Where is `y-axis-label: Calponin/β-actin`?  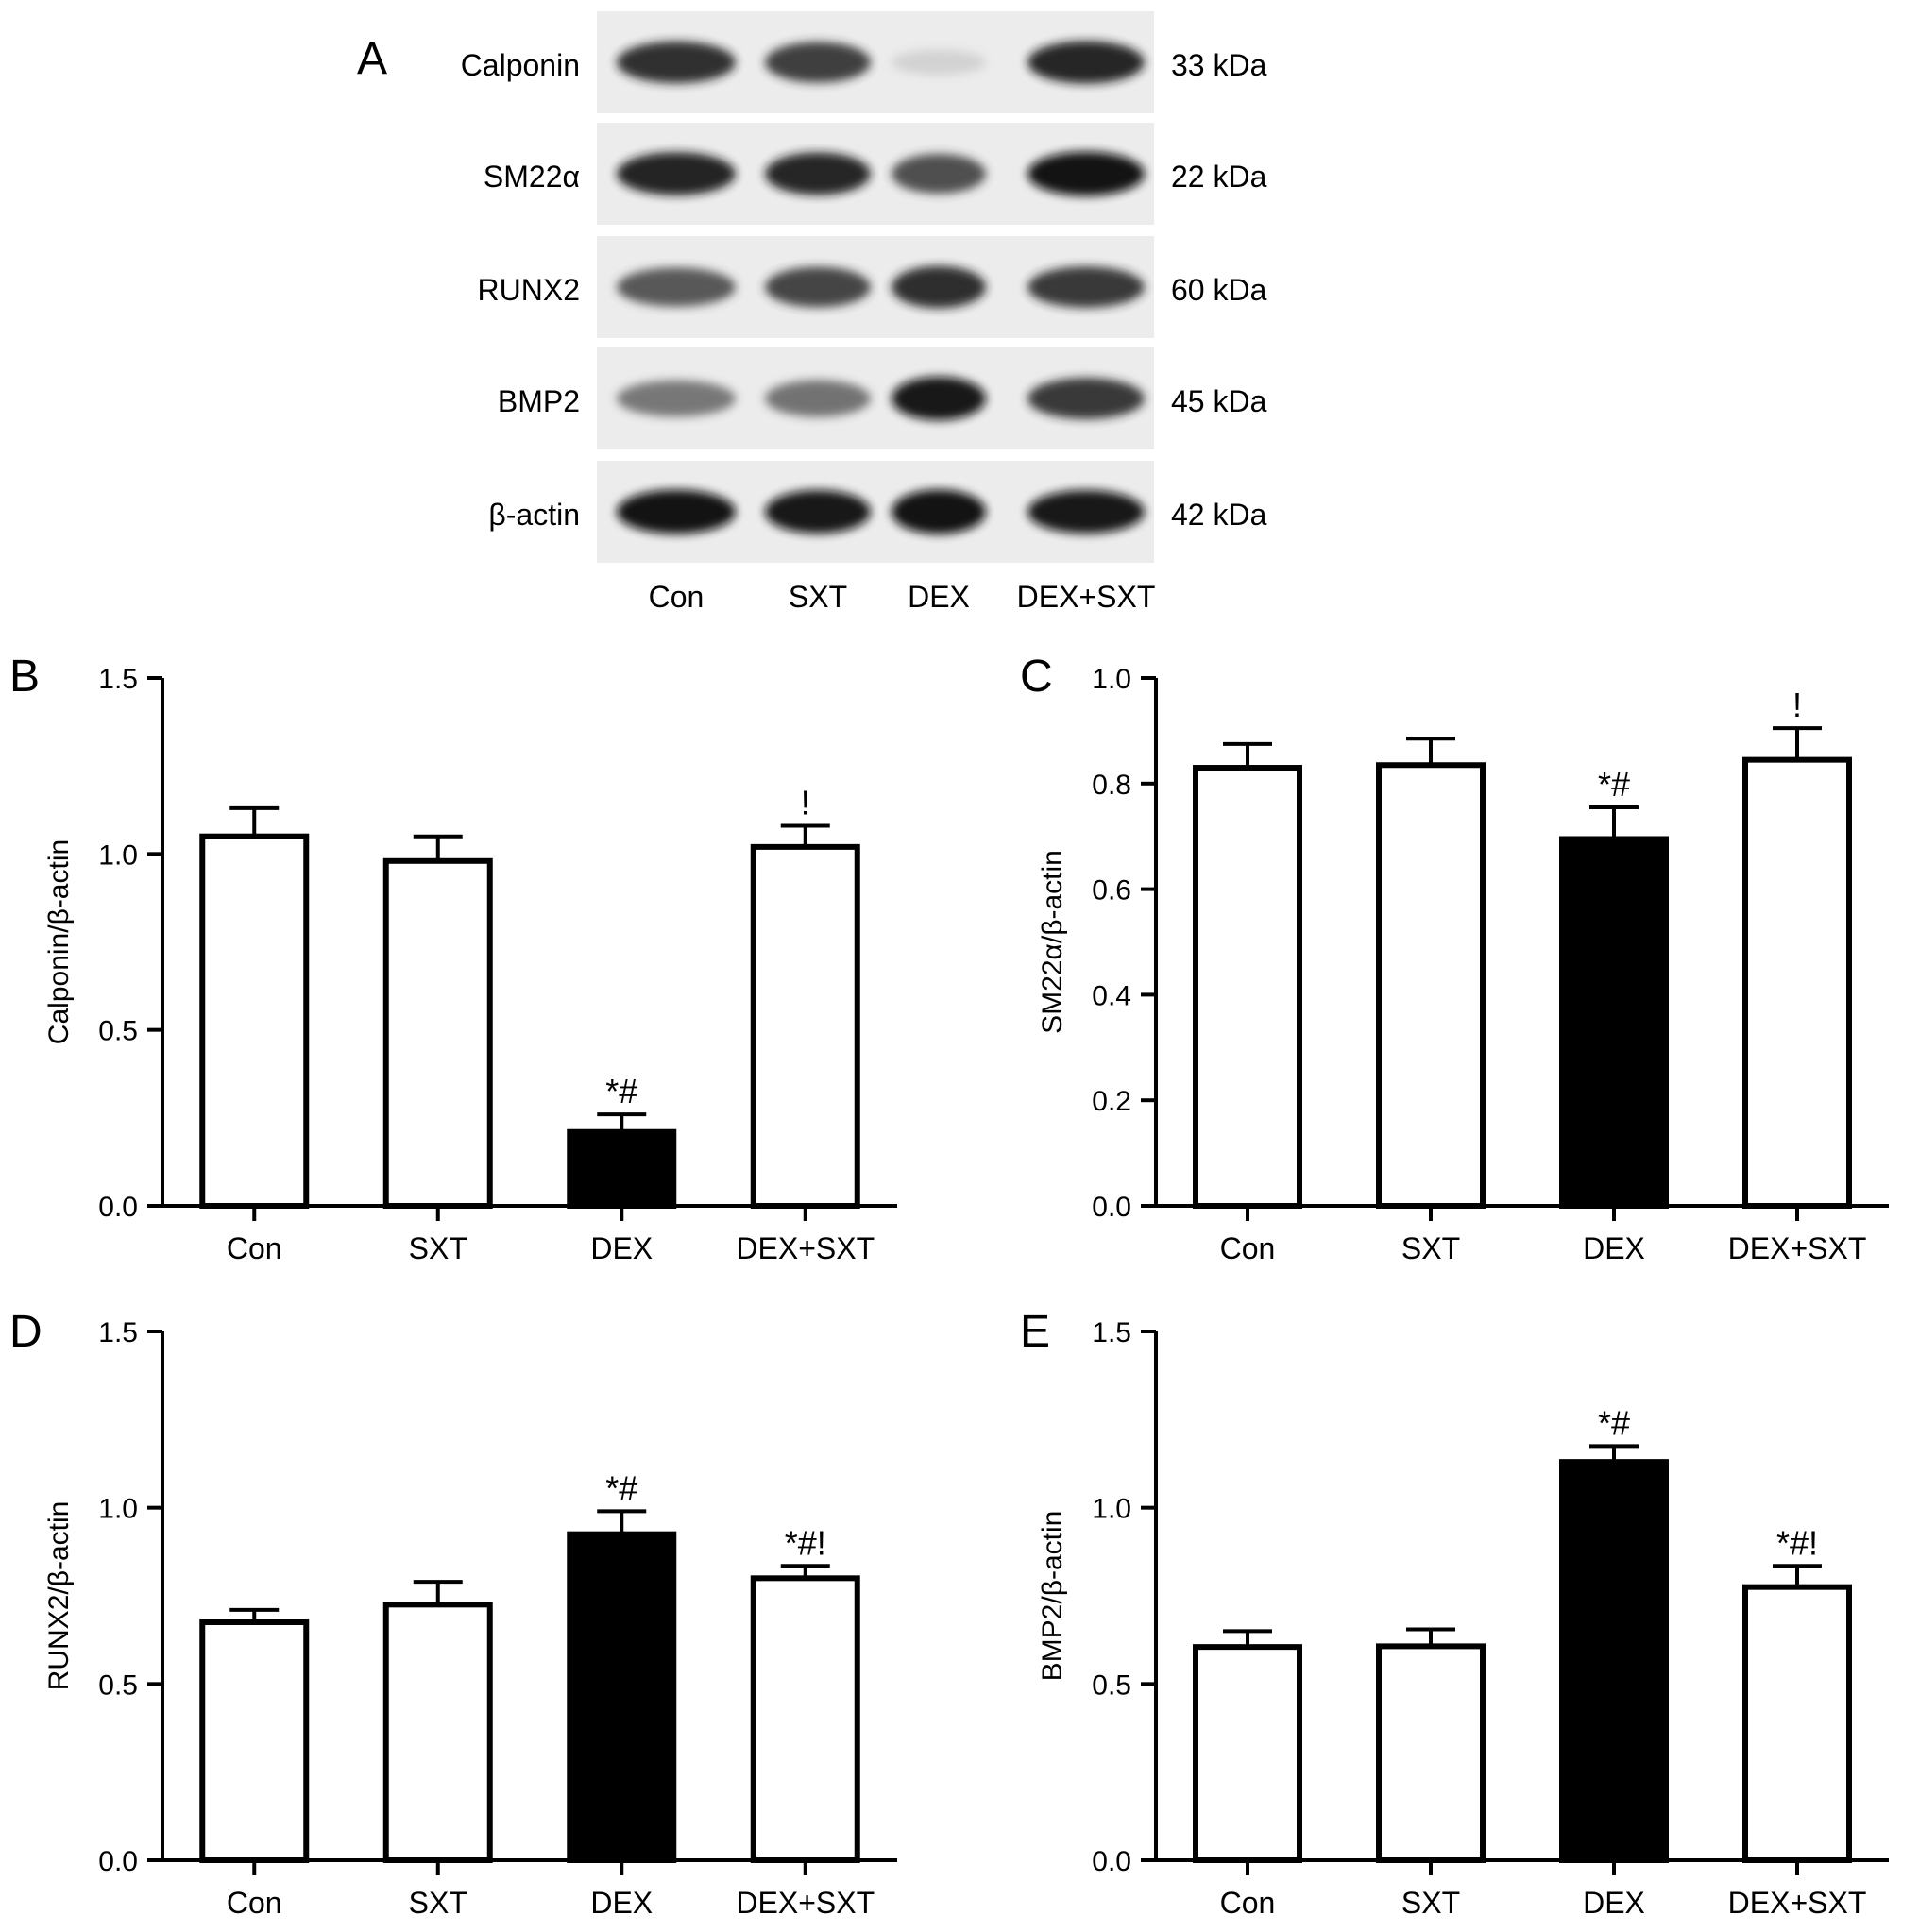 y-axis-label: Calponin/β-actin is located at coordinates (59, 941).